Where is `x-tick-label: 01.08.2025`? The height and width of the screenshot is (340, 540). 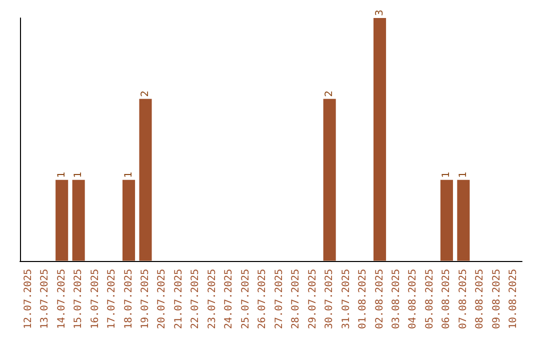
x-tick-label: 01.08.2025 is located at coordinates (363, 299).